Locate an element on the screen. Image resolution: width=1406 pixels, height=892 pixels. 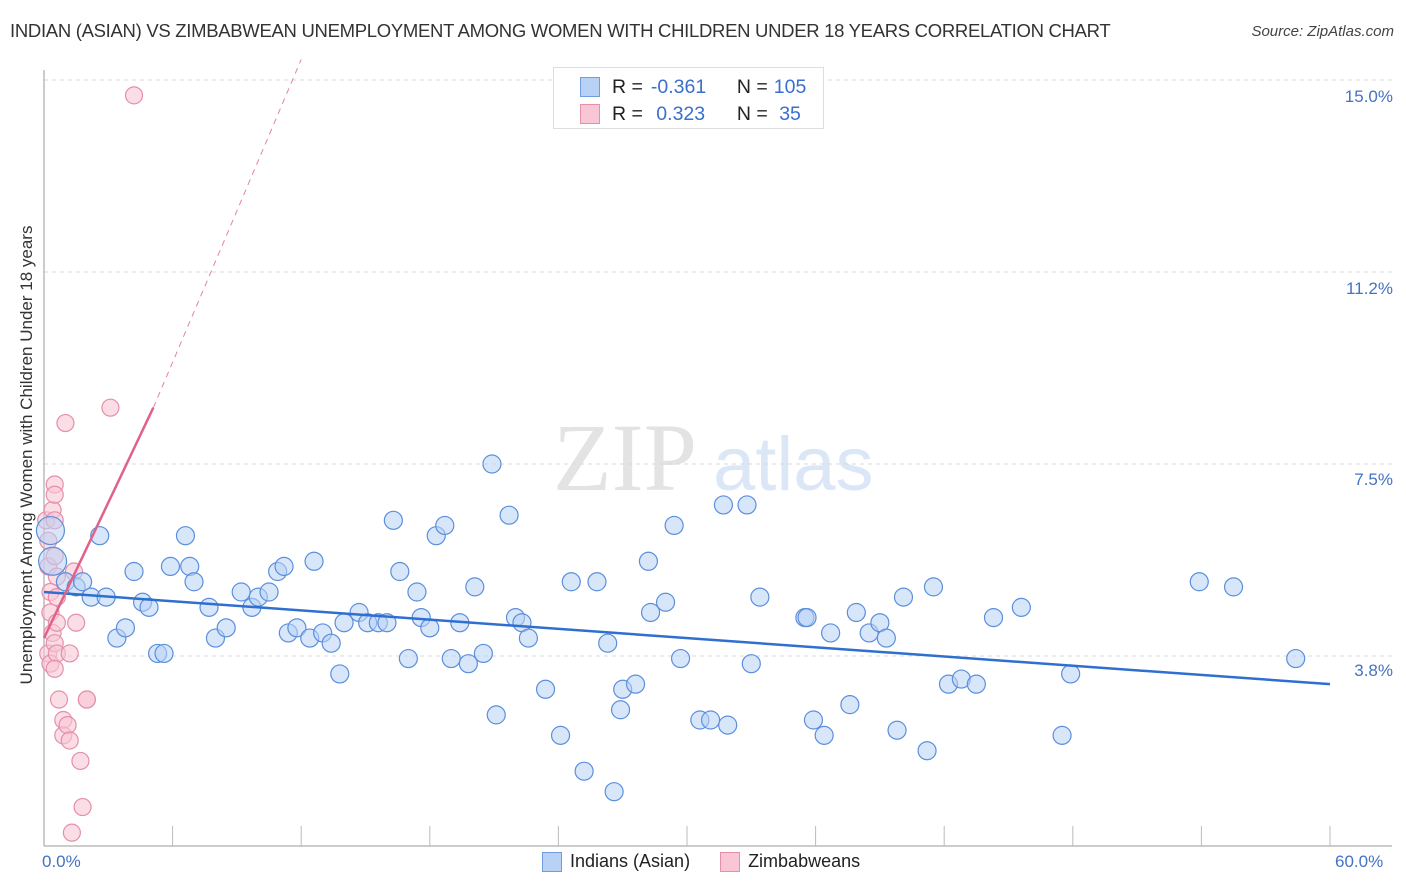
r-value: 0.323 is located at coordinates (678, 113).